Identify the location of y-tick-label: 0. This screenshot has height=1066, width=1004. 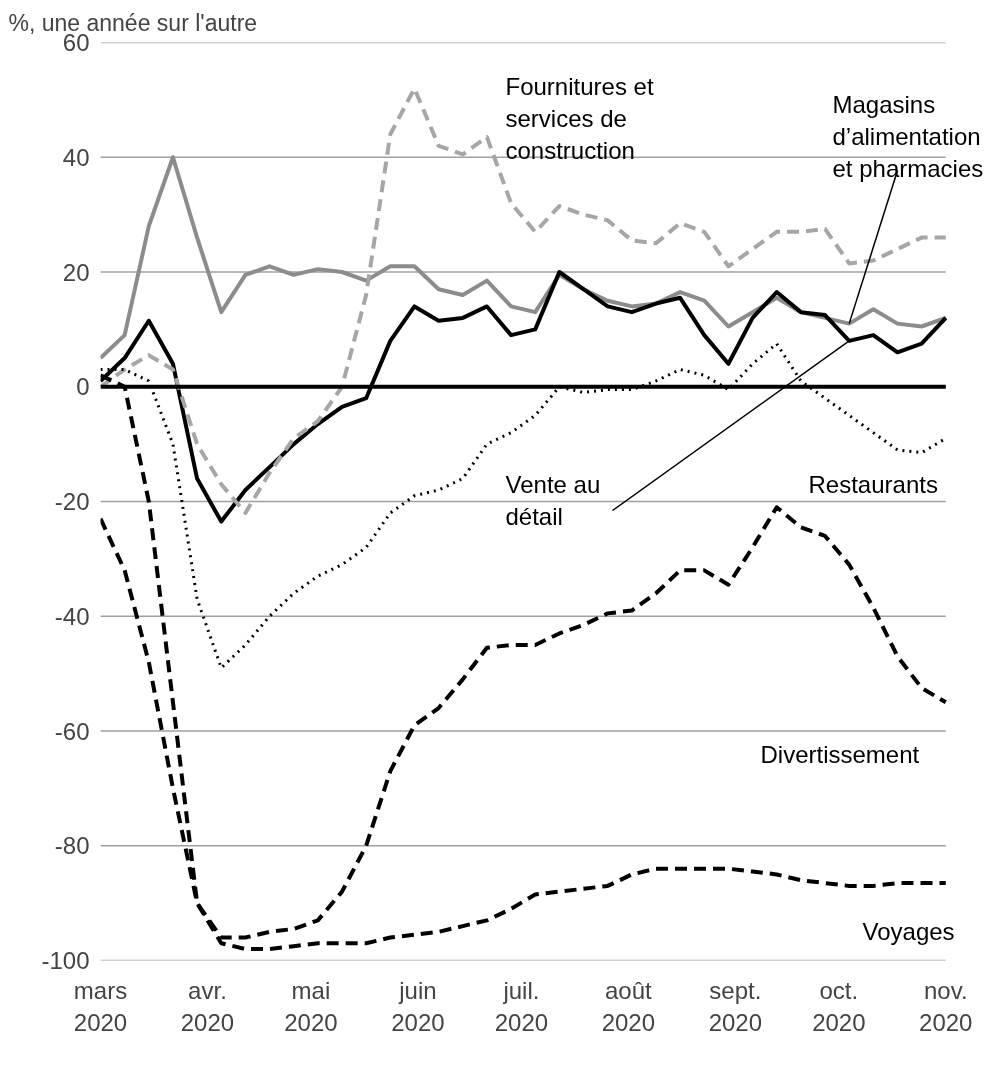
(83, 387).